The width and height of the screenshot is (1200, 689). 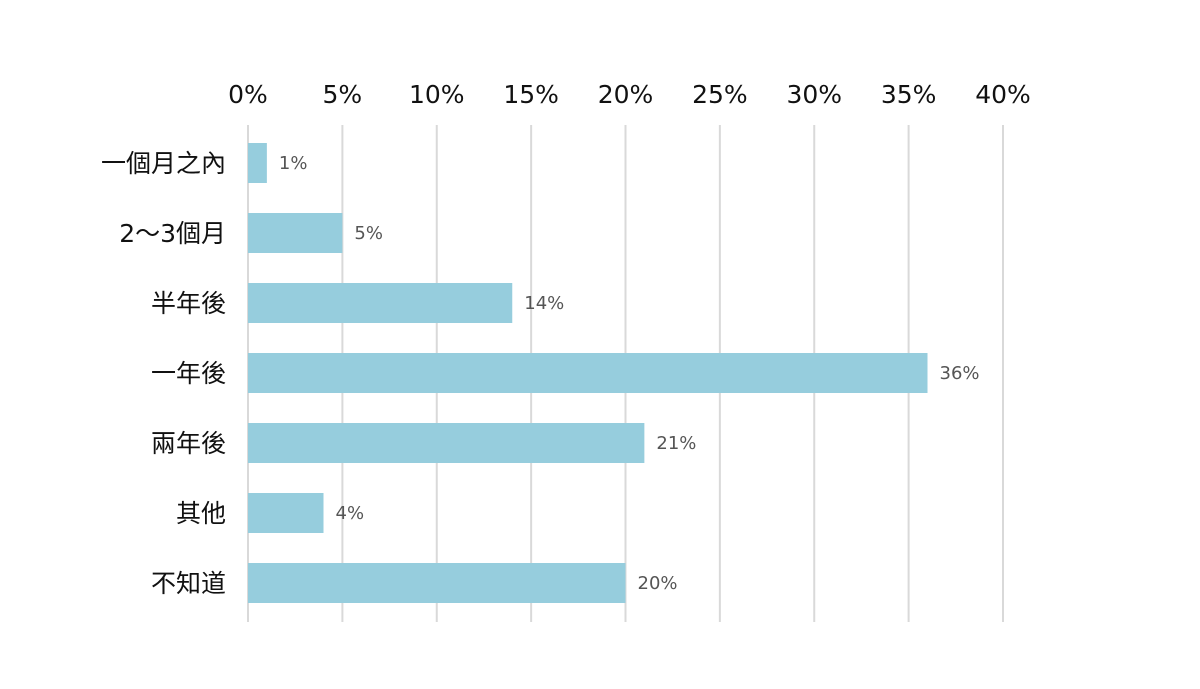 I want to click on data-label: 36%, so click(x=960, y=373).